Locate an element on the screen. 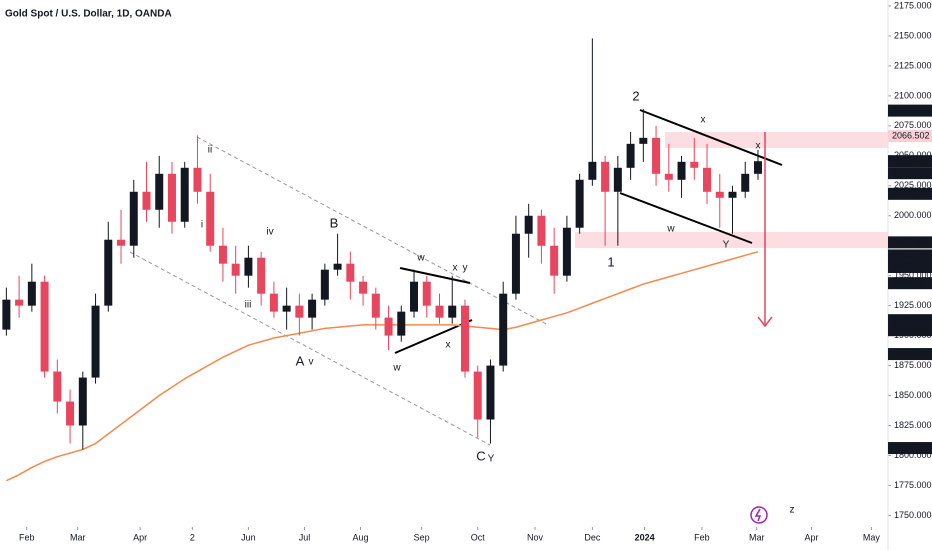  wave-label: z is located at coordinates (792, 510).